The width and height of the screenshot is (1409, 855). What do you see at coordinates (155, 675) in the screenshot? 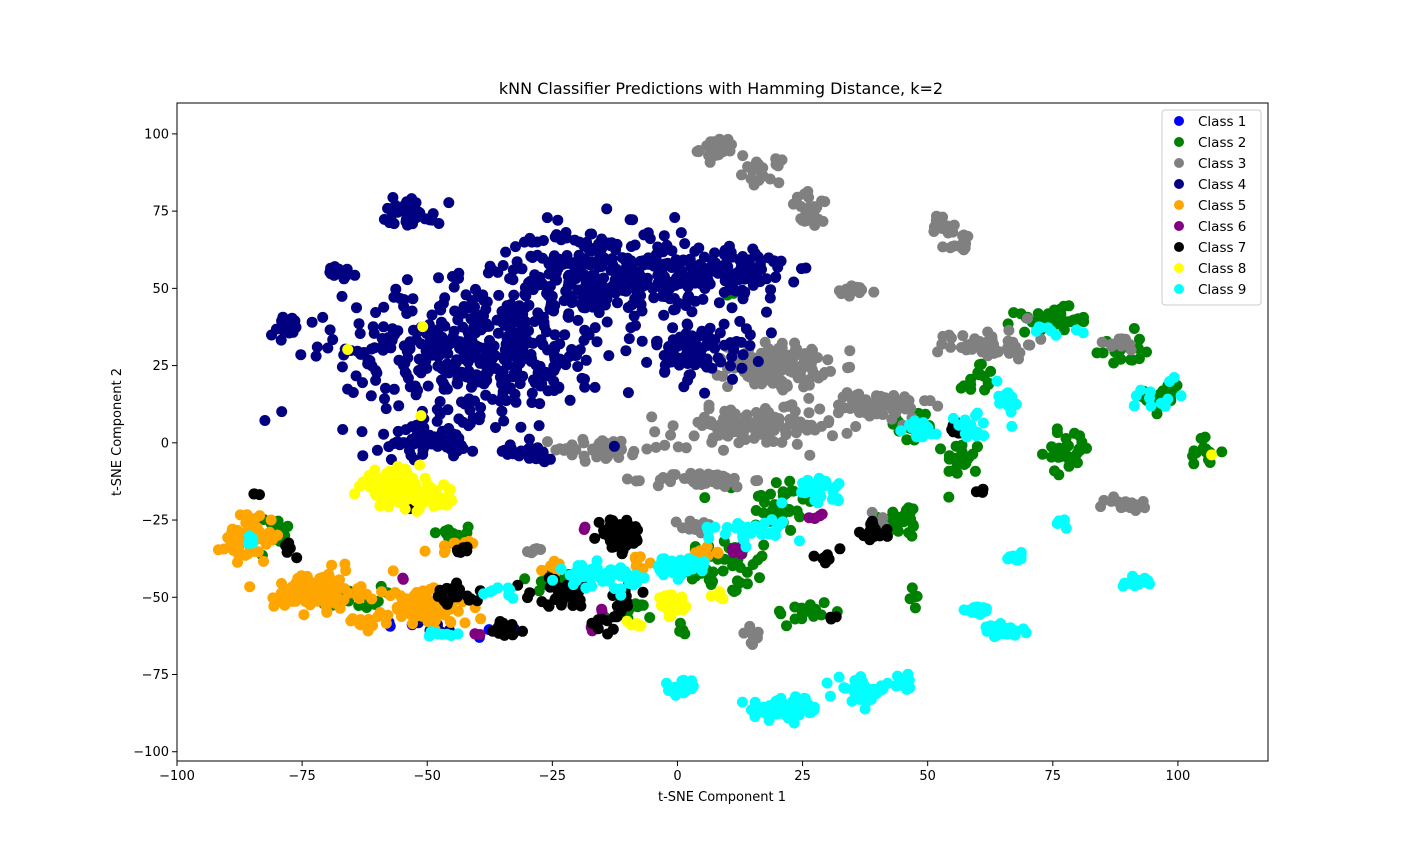
I see `y-tick-label: −75` at bounding box center [155, 675].